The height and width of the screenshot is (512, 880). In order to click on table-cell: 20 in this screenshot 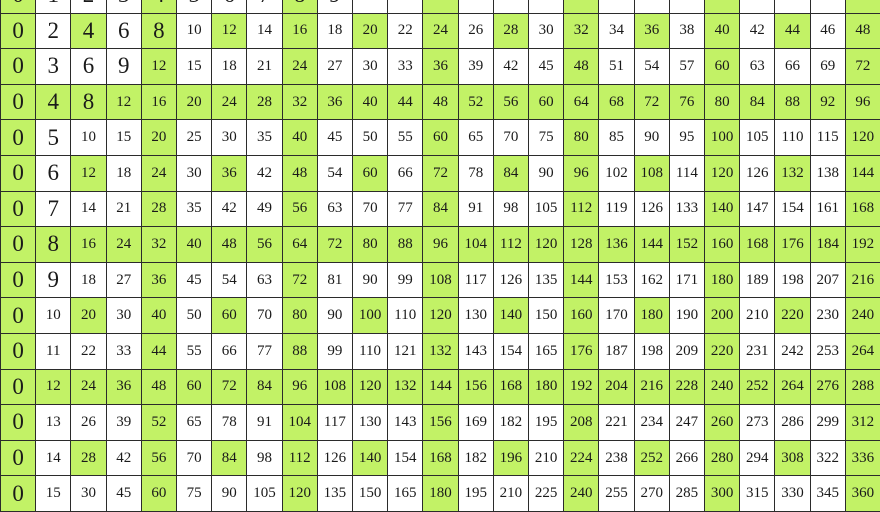, I will do `click(370, 31)`.